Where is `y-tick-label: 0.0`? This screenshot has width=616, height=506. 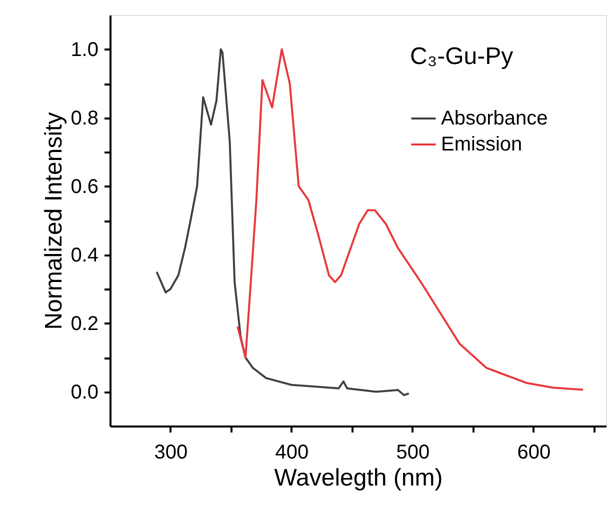 y-tick-label: 0.0 is located at coordinates (84, 392).